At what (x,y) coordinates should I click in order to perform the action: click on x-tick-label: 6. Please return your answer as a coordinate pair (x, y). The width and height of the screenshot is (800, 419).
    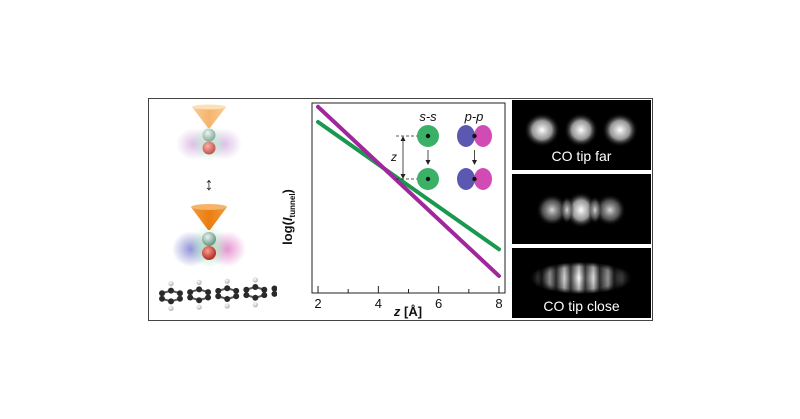
    Looking at the image, I should click on (438, 303).